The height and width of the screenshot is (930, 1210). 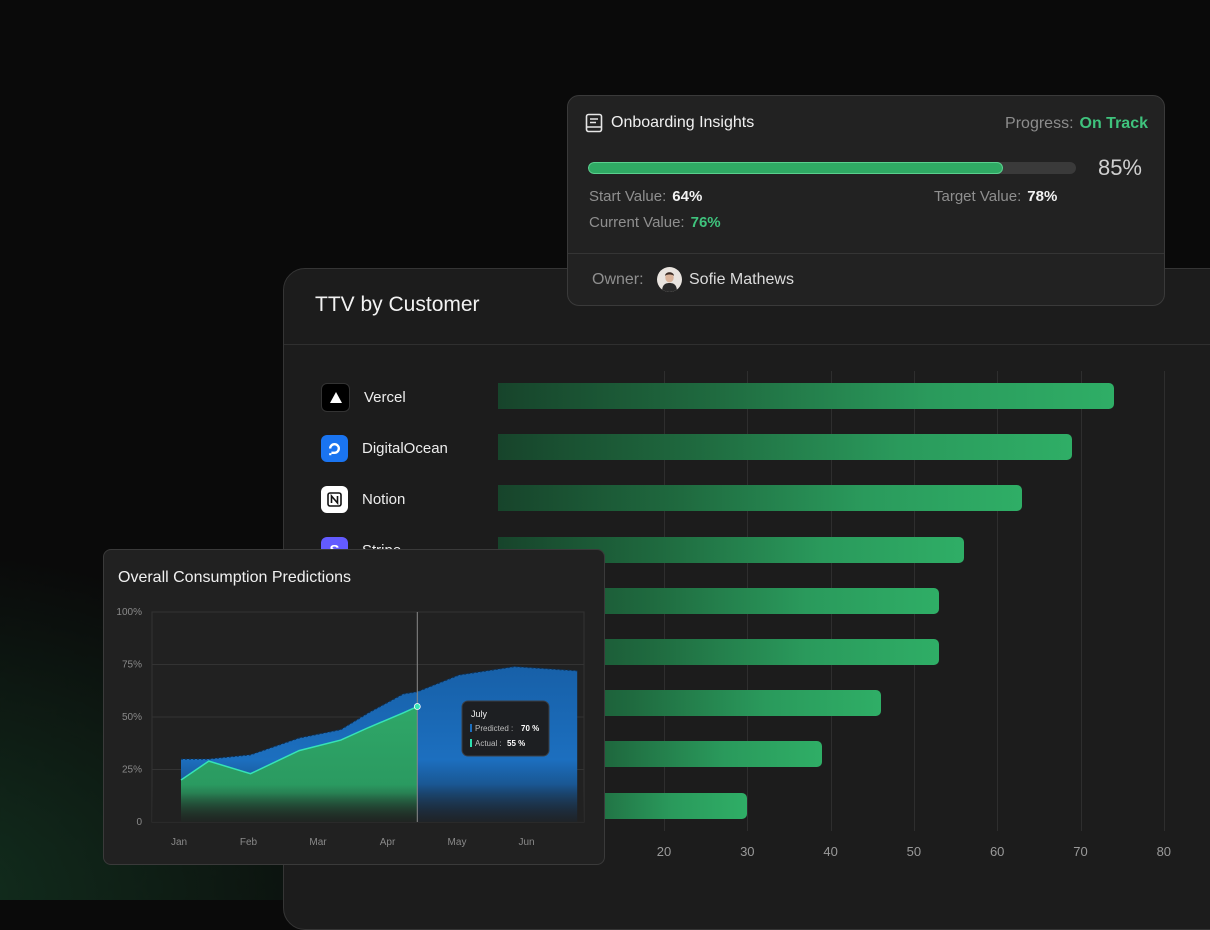 What do you see at coordinates (637, 222) in the screenshot?
I see `current-value-label: Current Value:` at bounding box center [637, 222].